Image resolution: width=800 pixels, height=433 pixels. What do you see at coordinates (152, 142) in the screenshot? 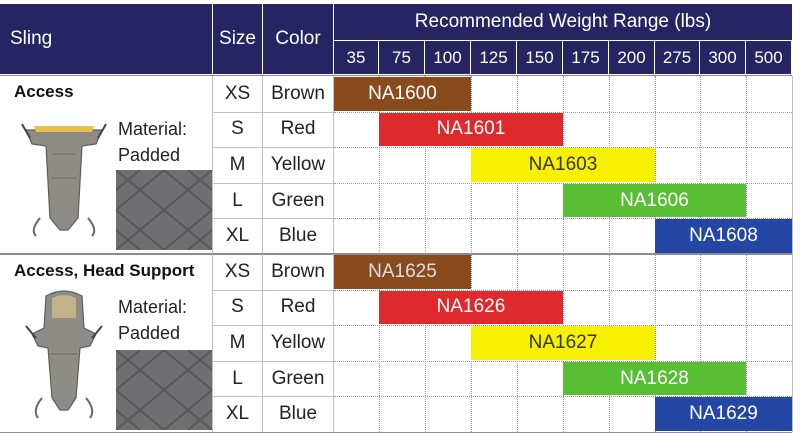
I see `group-material-access: Material: Padded` at bounding box center [152, 142].